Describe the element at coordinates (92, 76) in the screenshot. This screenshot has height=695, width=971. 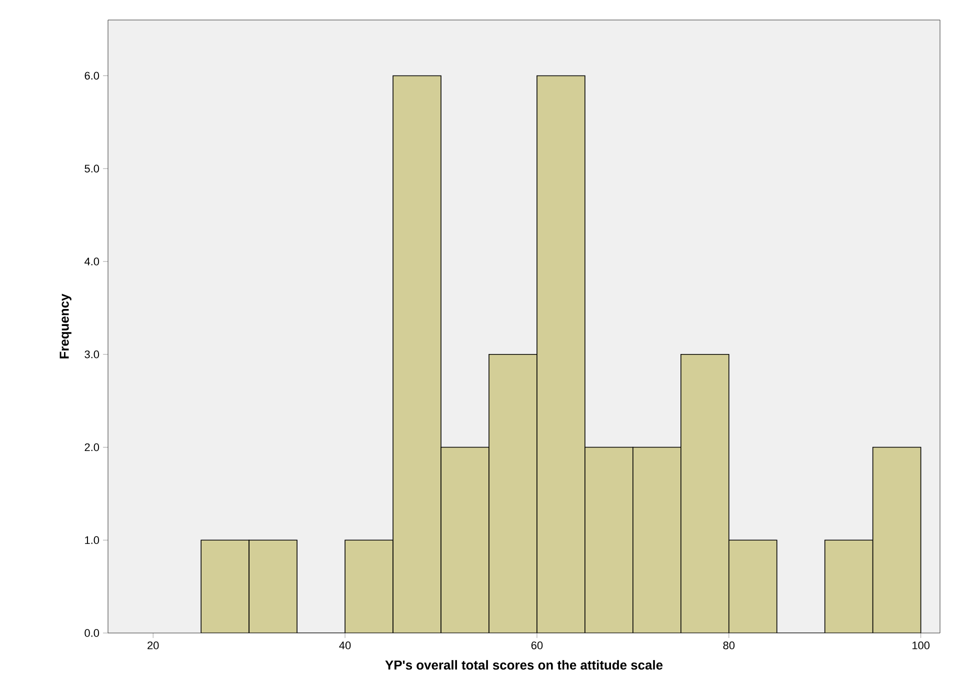
I see `y-tick-label: 6.0` at that location.